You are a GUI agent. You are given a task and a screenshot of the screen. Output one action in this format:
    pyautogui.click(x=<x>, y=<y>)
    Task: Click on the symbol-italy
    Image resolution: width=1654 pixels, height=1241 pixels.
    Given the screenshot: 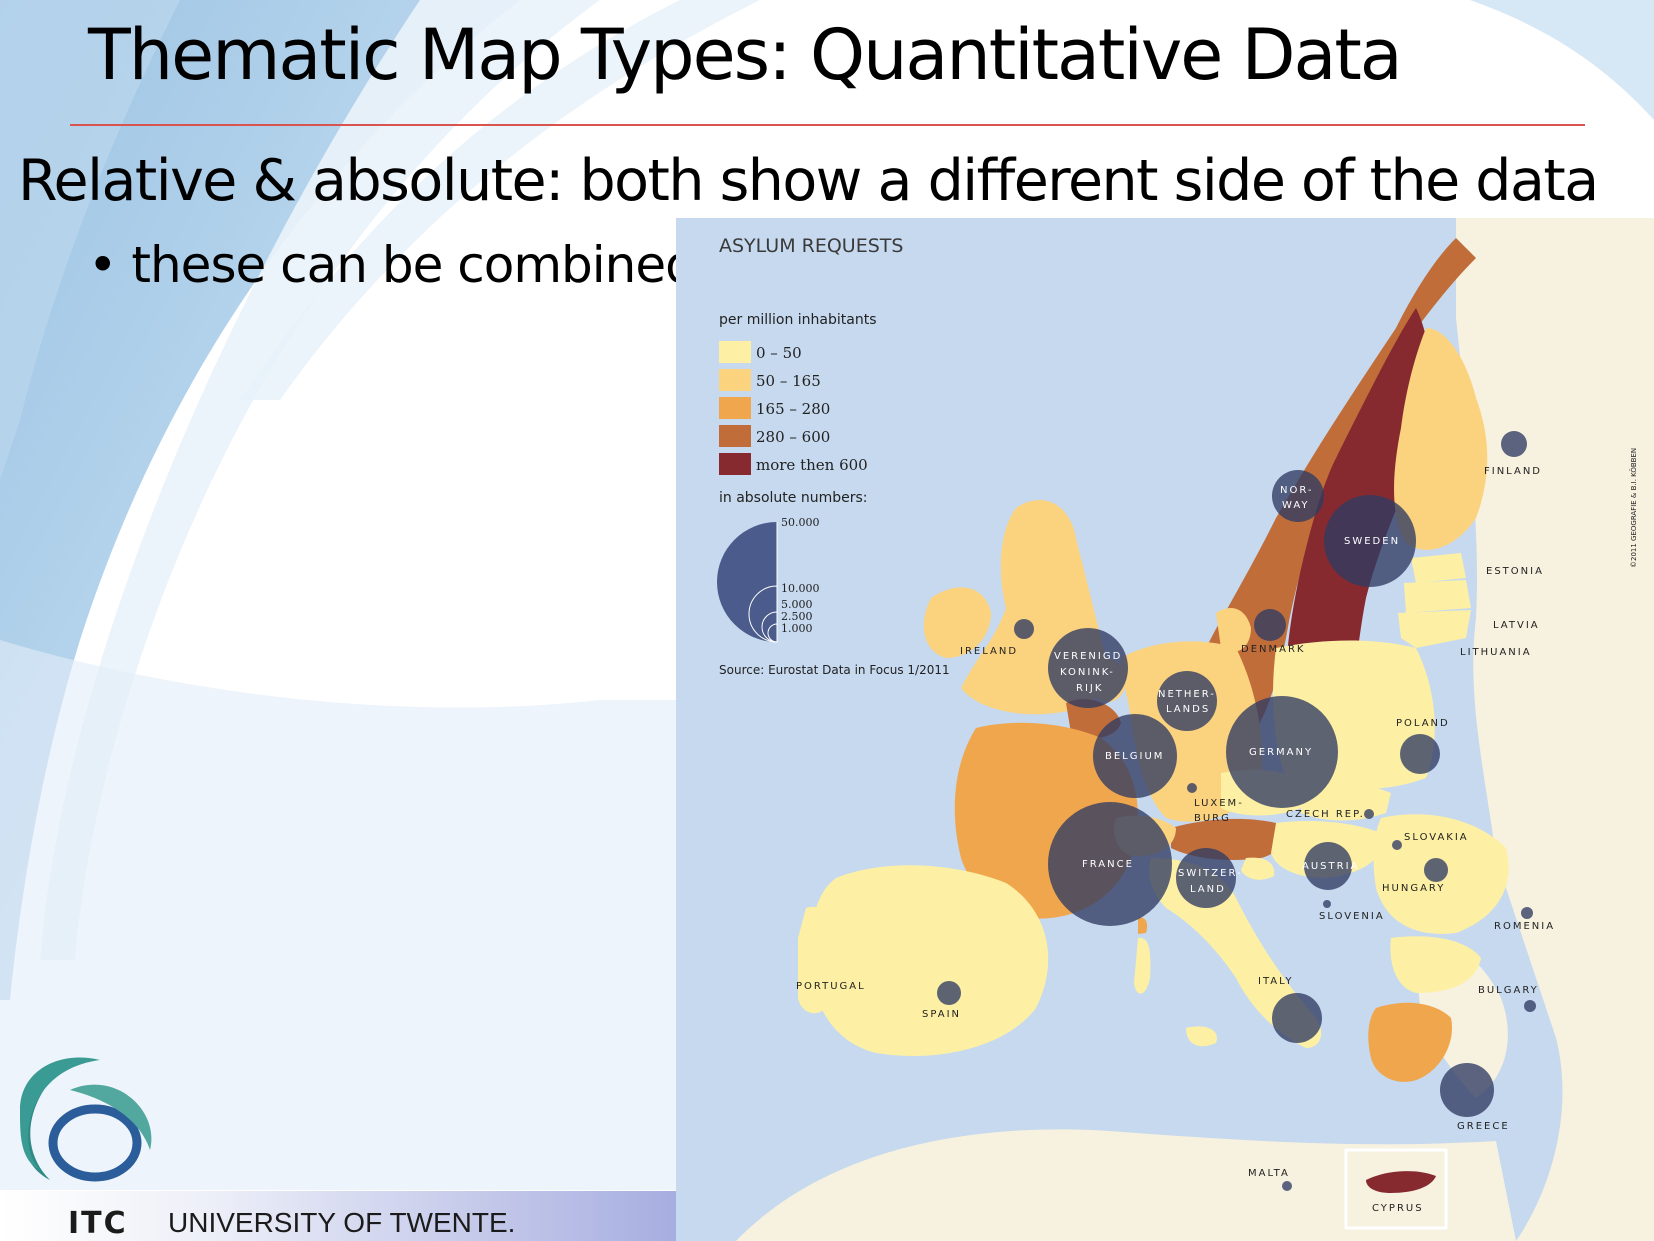 What is the action you would take?
    pyautogui.click(x=1297, y=1018)
    